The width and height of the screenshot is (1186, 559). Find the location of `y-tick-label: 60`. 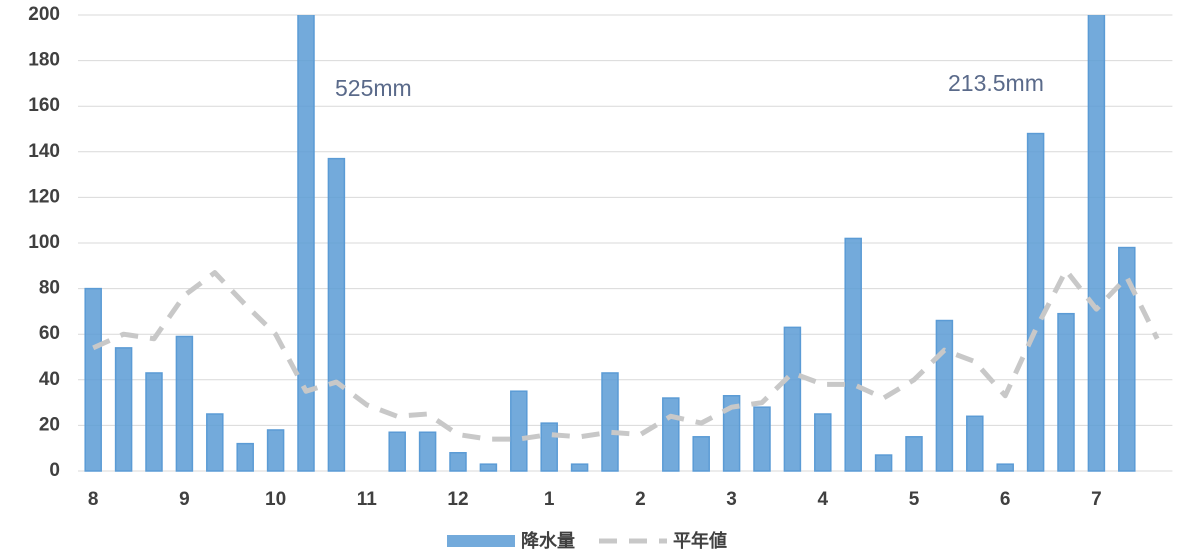

y-tick-label: 60 is located at coordinates (49, 333).